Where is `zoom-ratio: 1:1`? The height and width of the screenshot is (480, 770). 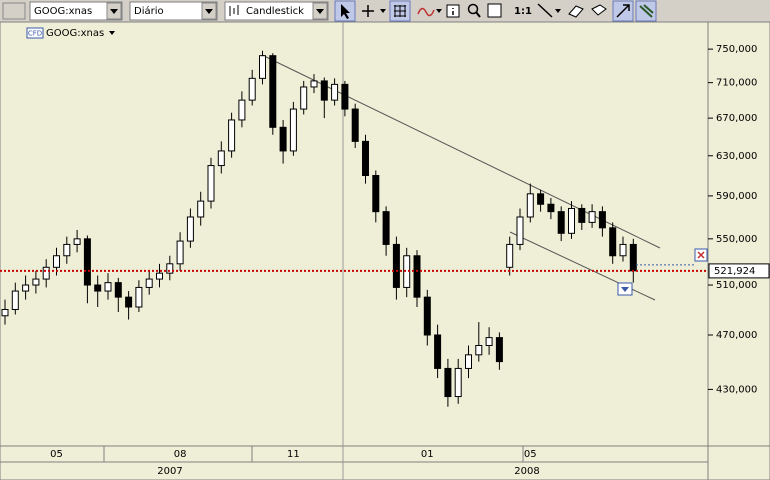
zoom-ratio: 1:1 is located at coordinates (523, 11).